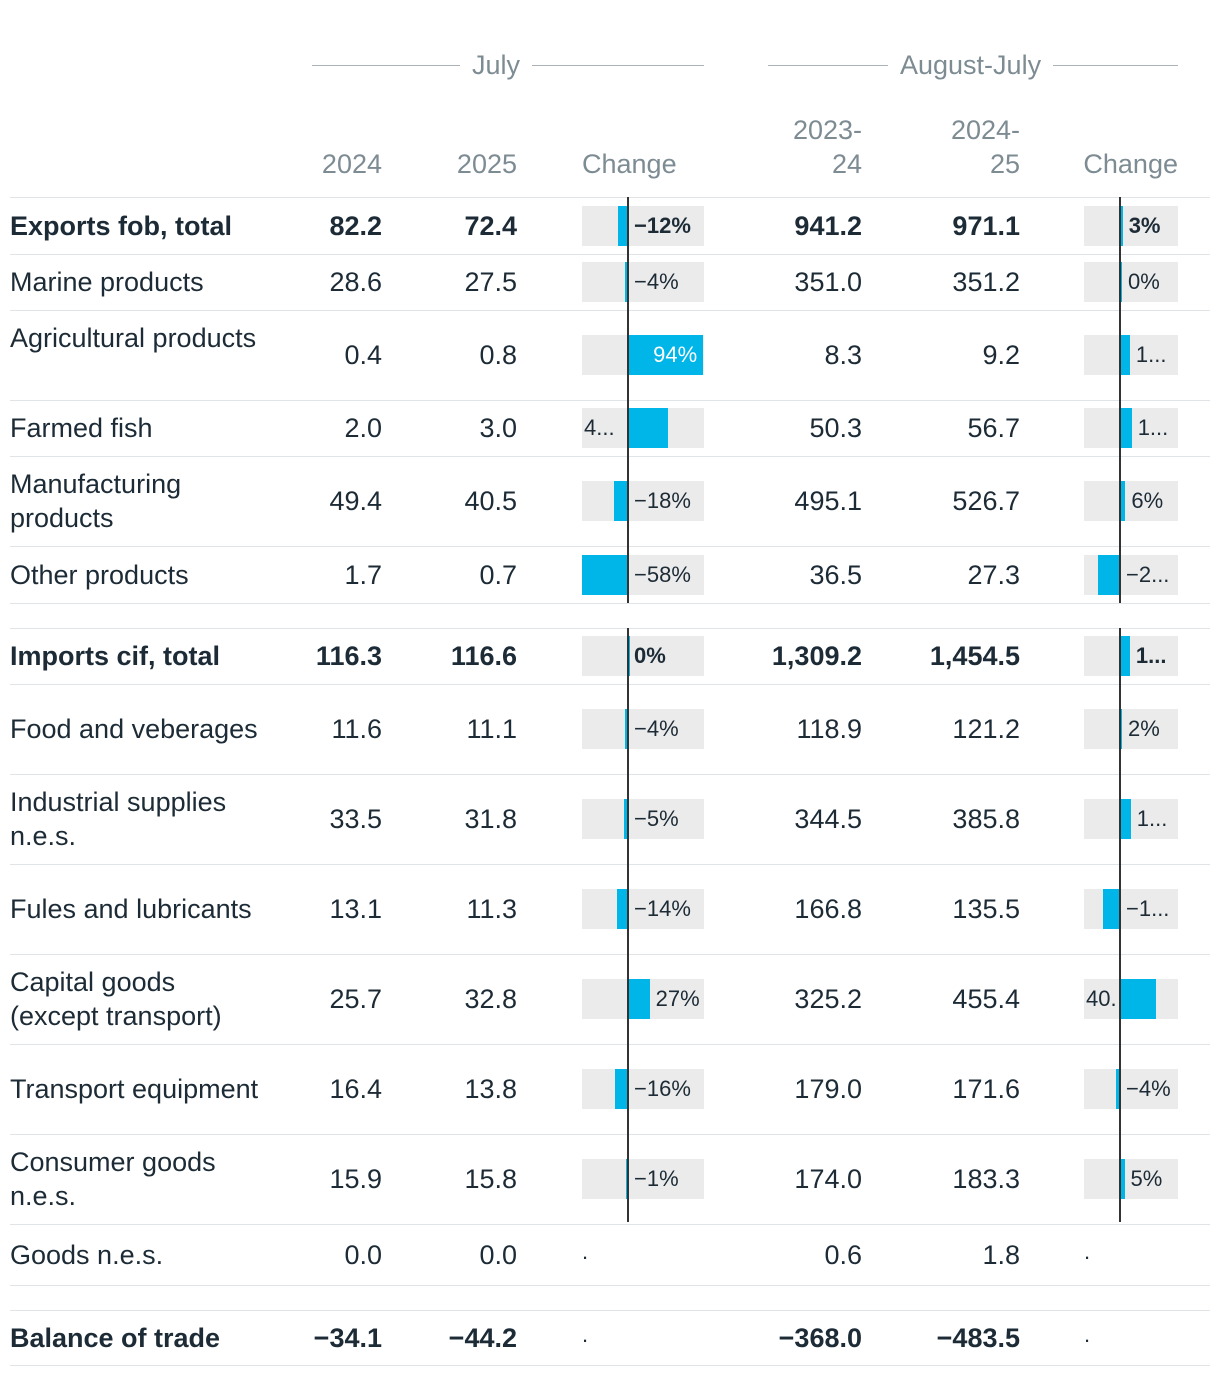 This screenshot has height=1376, width=1220. What do you see at coordinates (960, 147) in the screenshot?
I see `column-header-2024-25: 2024- 25` at bounding box center [960, 147].